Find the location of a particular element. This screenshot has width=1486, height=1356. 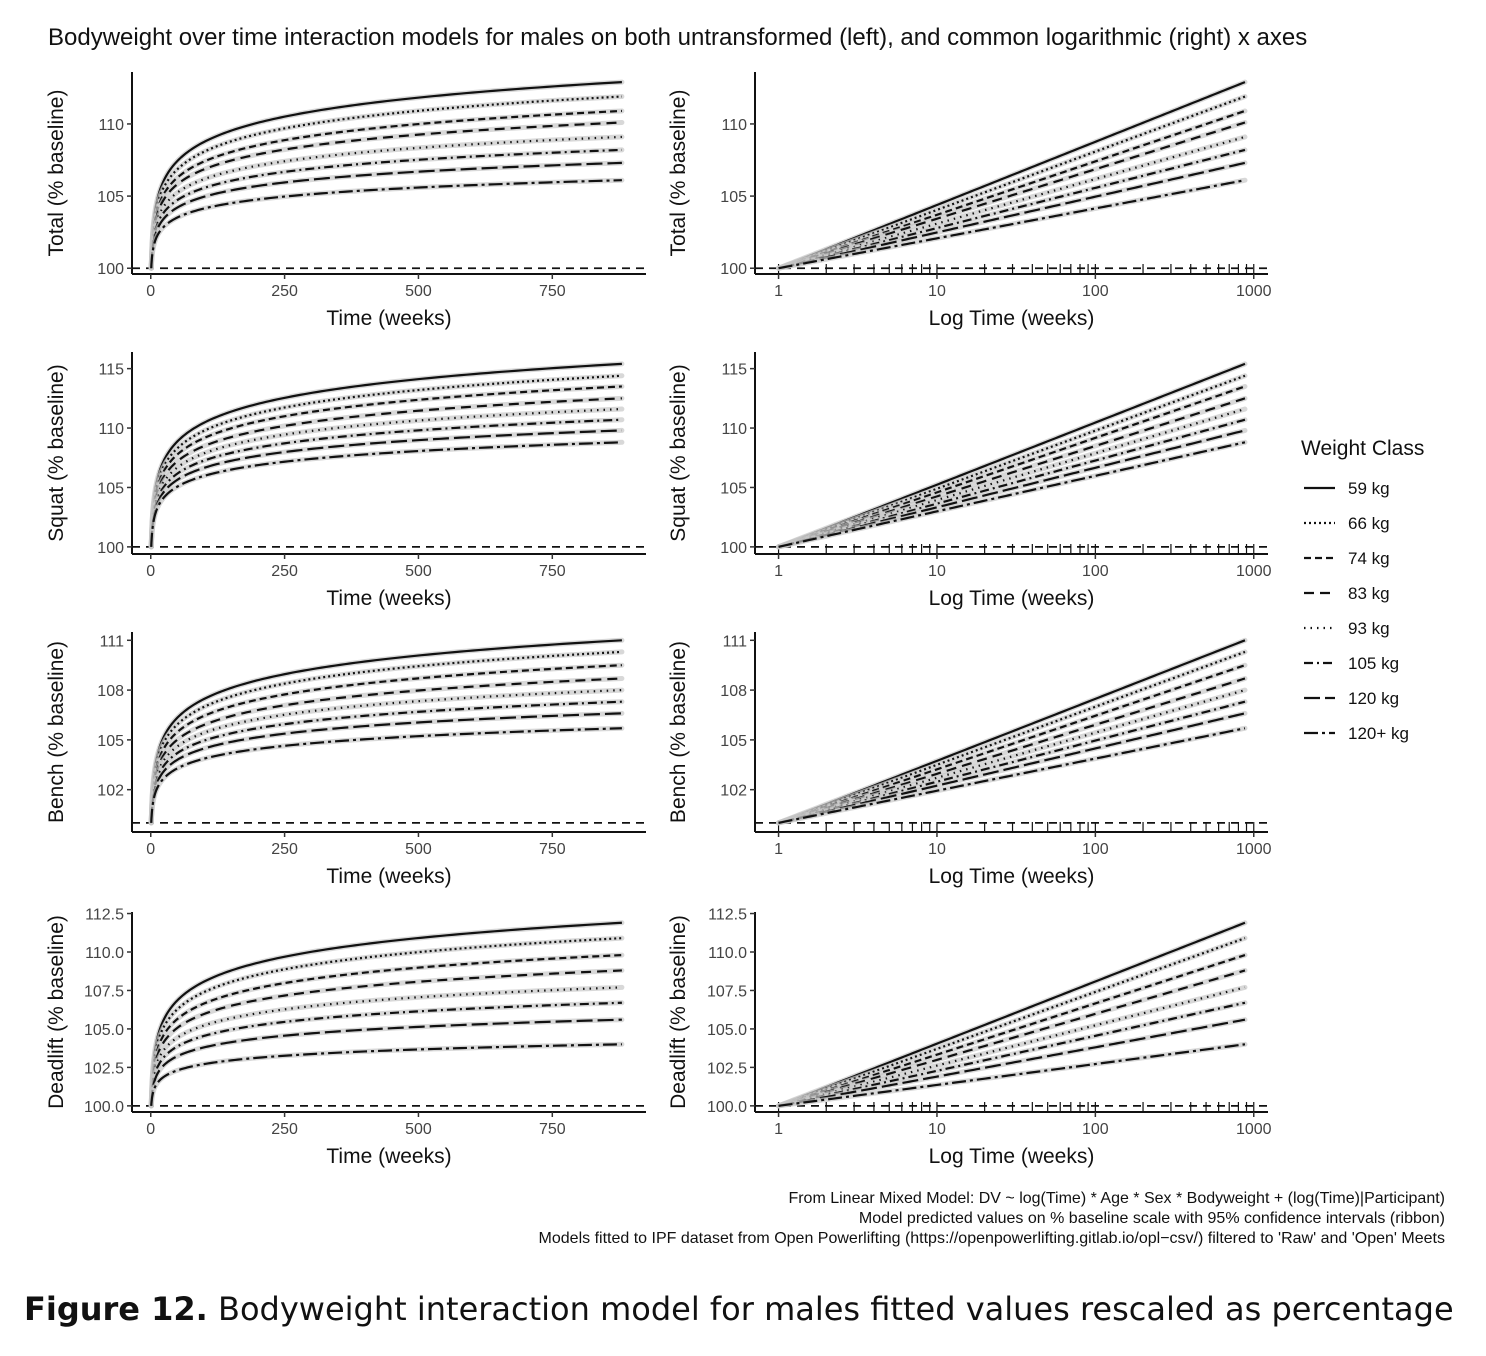

legend-label: 93 kg is located at coordinates (1369, 628).